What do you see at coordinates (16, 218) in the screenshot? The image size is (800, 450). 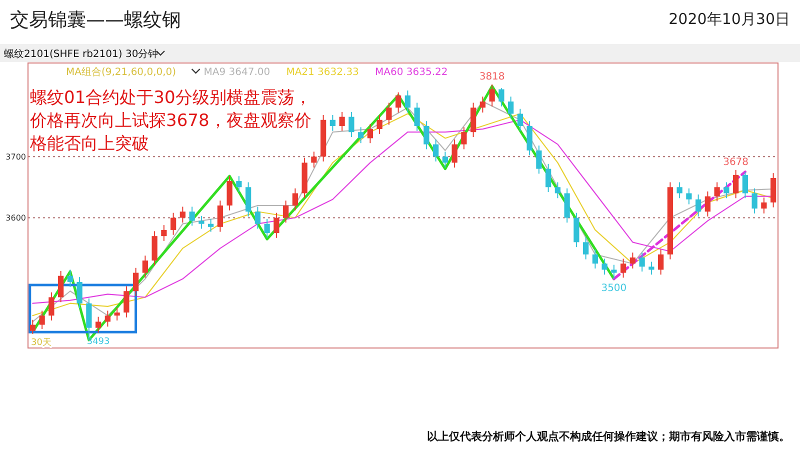 I see `y-tick-label: 3600` at bounding box center [16, 218].